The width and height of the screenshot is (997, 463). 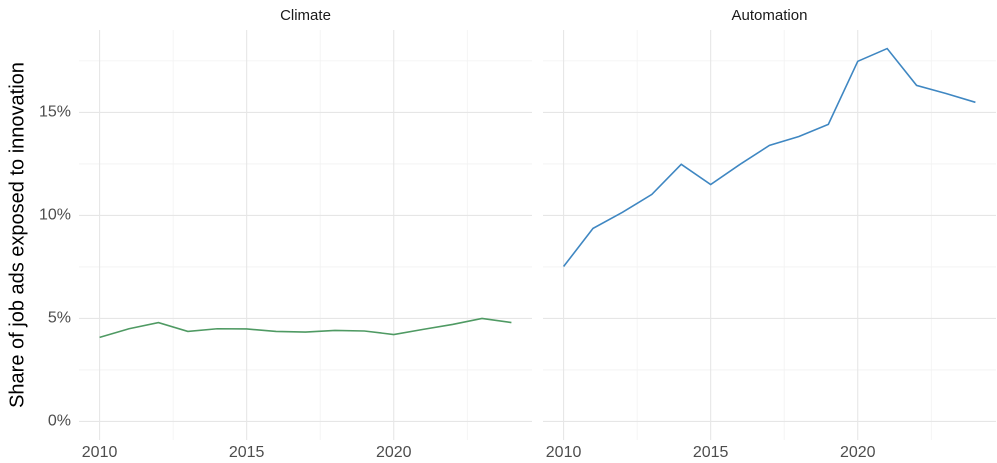 What do you see at coordinates (59, 421) in the screenshot?
I see `y-tick-label: 0%` at bounding box center [59, 421].